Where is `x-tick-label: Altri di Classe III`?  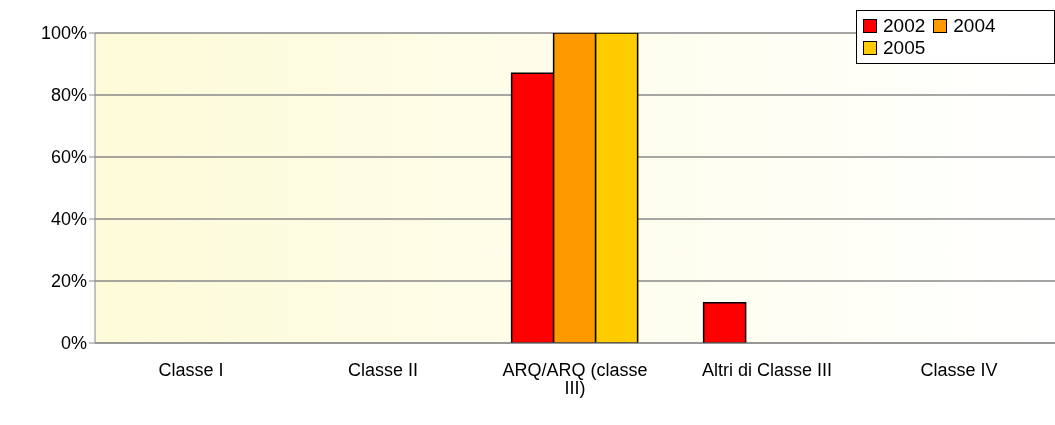
x-tick-label: Altri di Classe III is located at coordinates (767, 369).